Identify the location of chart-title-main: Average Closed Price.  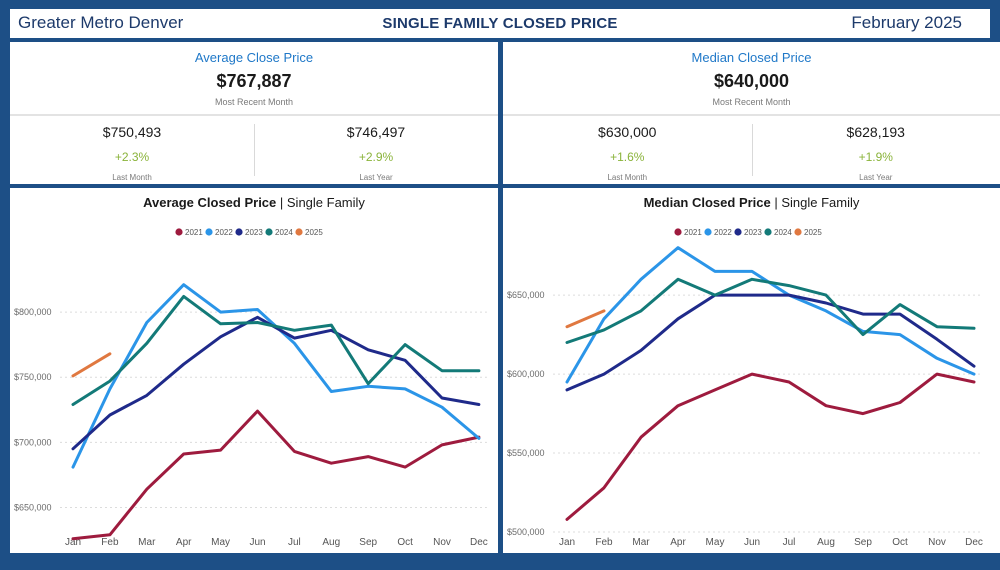
(210, 202).